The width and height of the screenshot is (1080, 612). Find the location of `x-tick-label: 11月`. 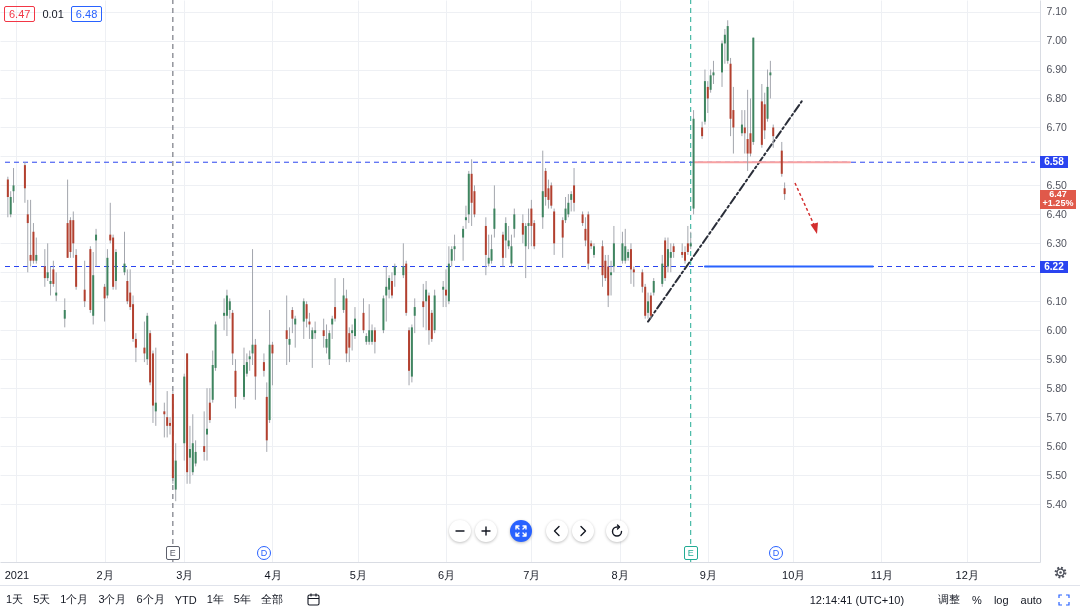

x-tick-label: 11月 is located at coordinates (882, 574).